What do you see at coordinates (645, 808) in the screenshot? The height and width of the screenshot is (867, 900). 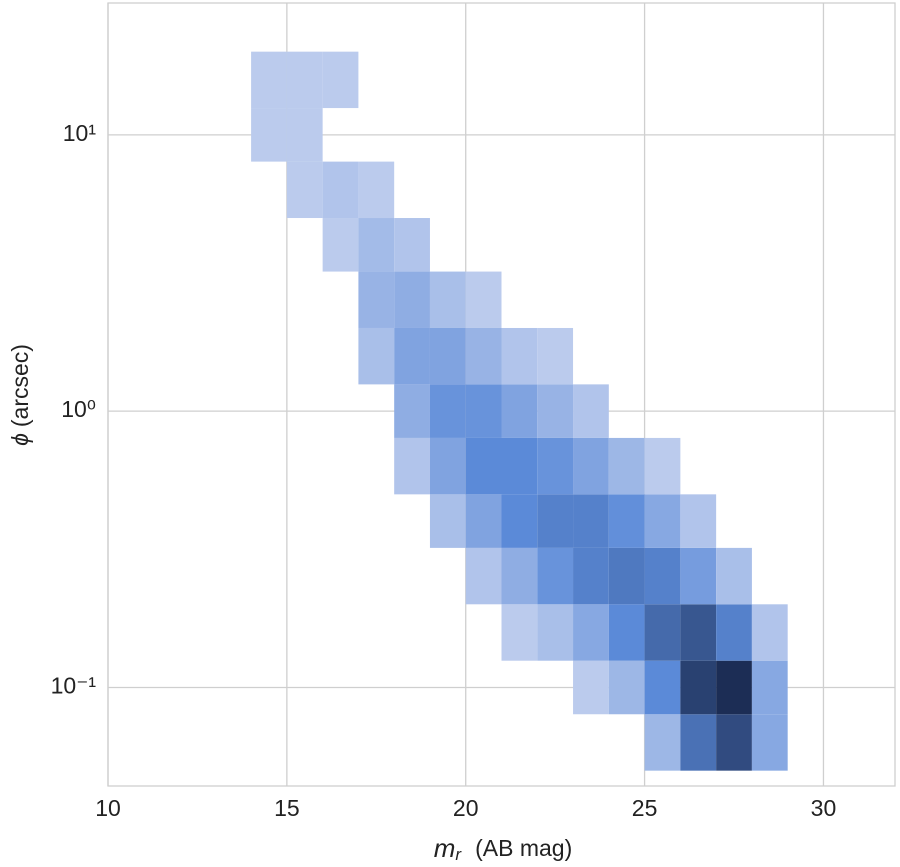 I see `x-tick-label: 25` at bounding box center [645, 808].